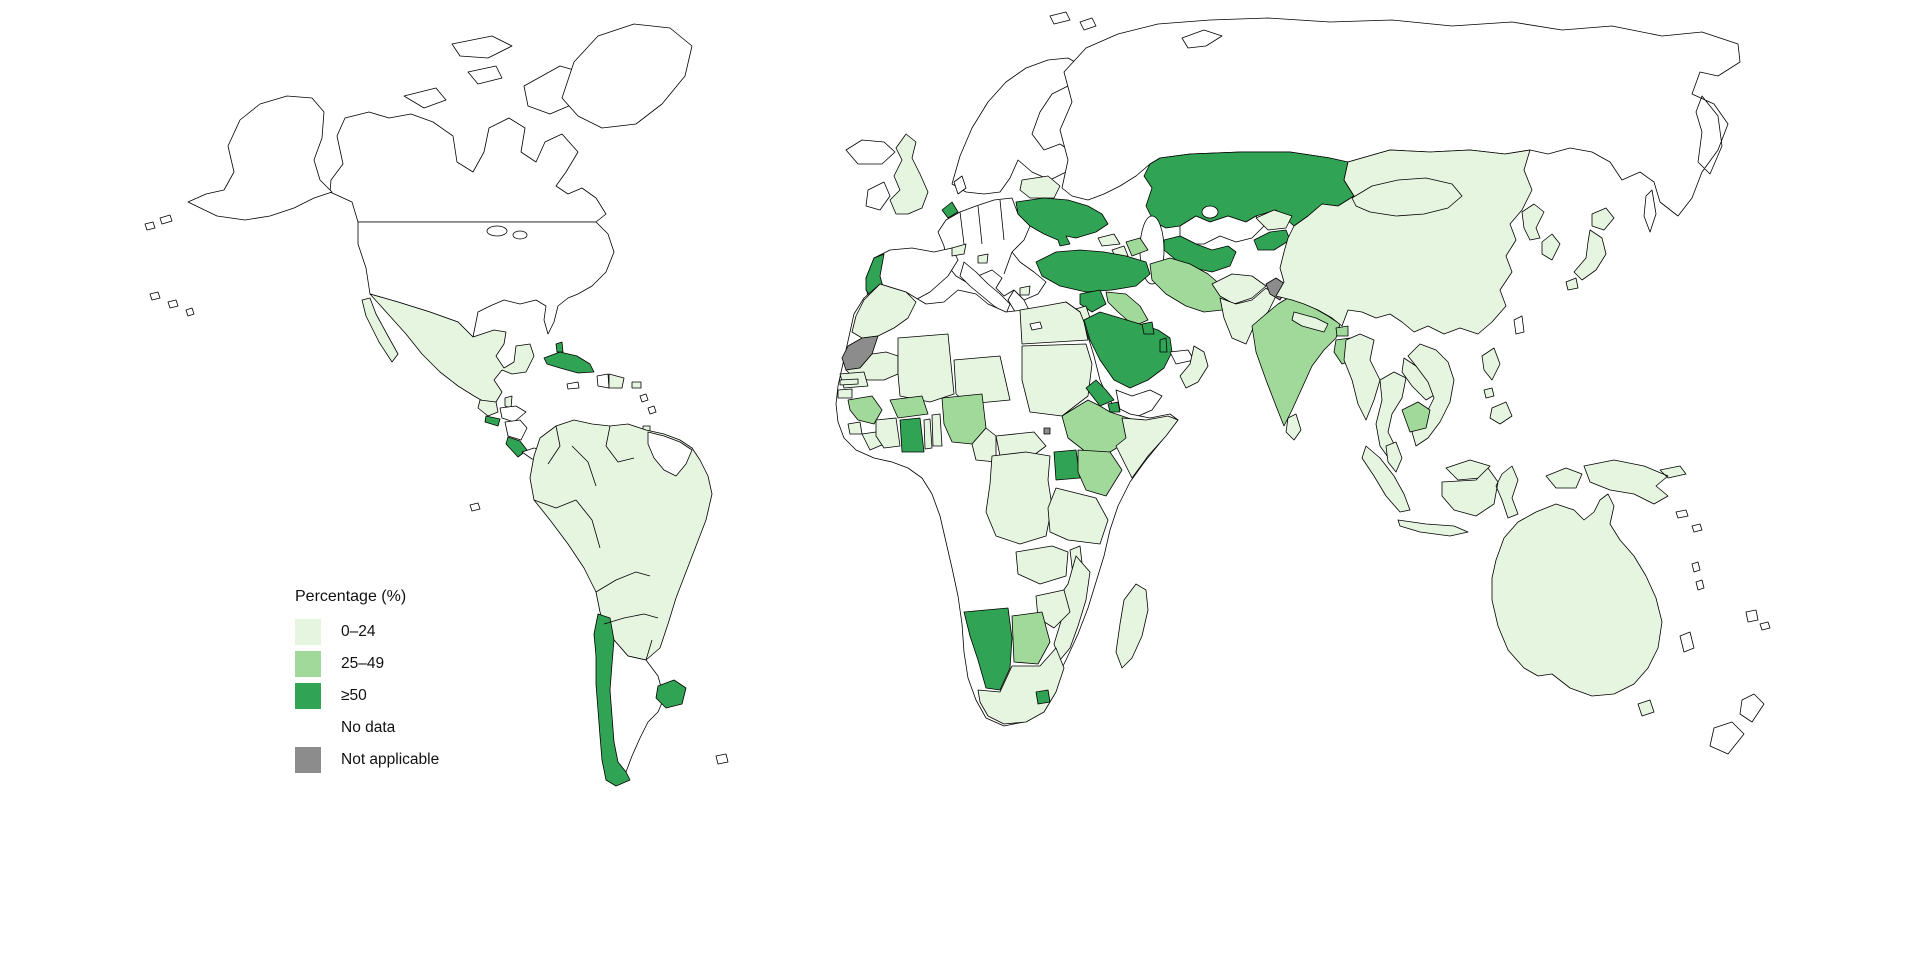  I want to click on legend-item-no-data: No data, so click(405, 727).